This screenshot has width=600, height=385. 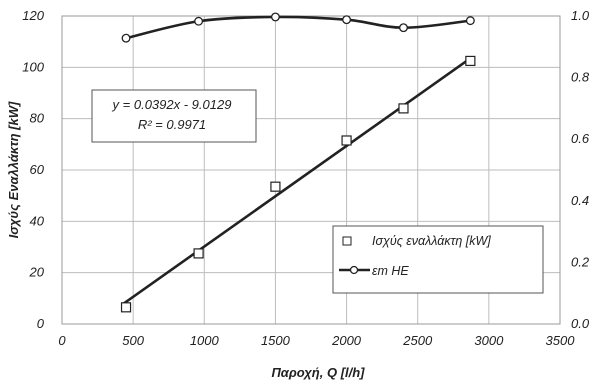 I want to click on x-tick-label: 2500, so click(x=417, y=340).